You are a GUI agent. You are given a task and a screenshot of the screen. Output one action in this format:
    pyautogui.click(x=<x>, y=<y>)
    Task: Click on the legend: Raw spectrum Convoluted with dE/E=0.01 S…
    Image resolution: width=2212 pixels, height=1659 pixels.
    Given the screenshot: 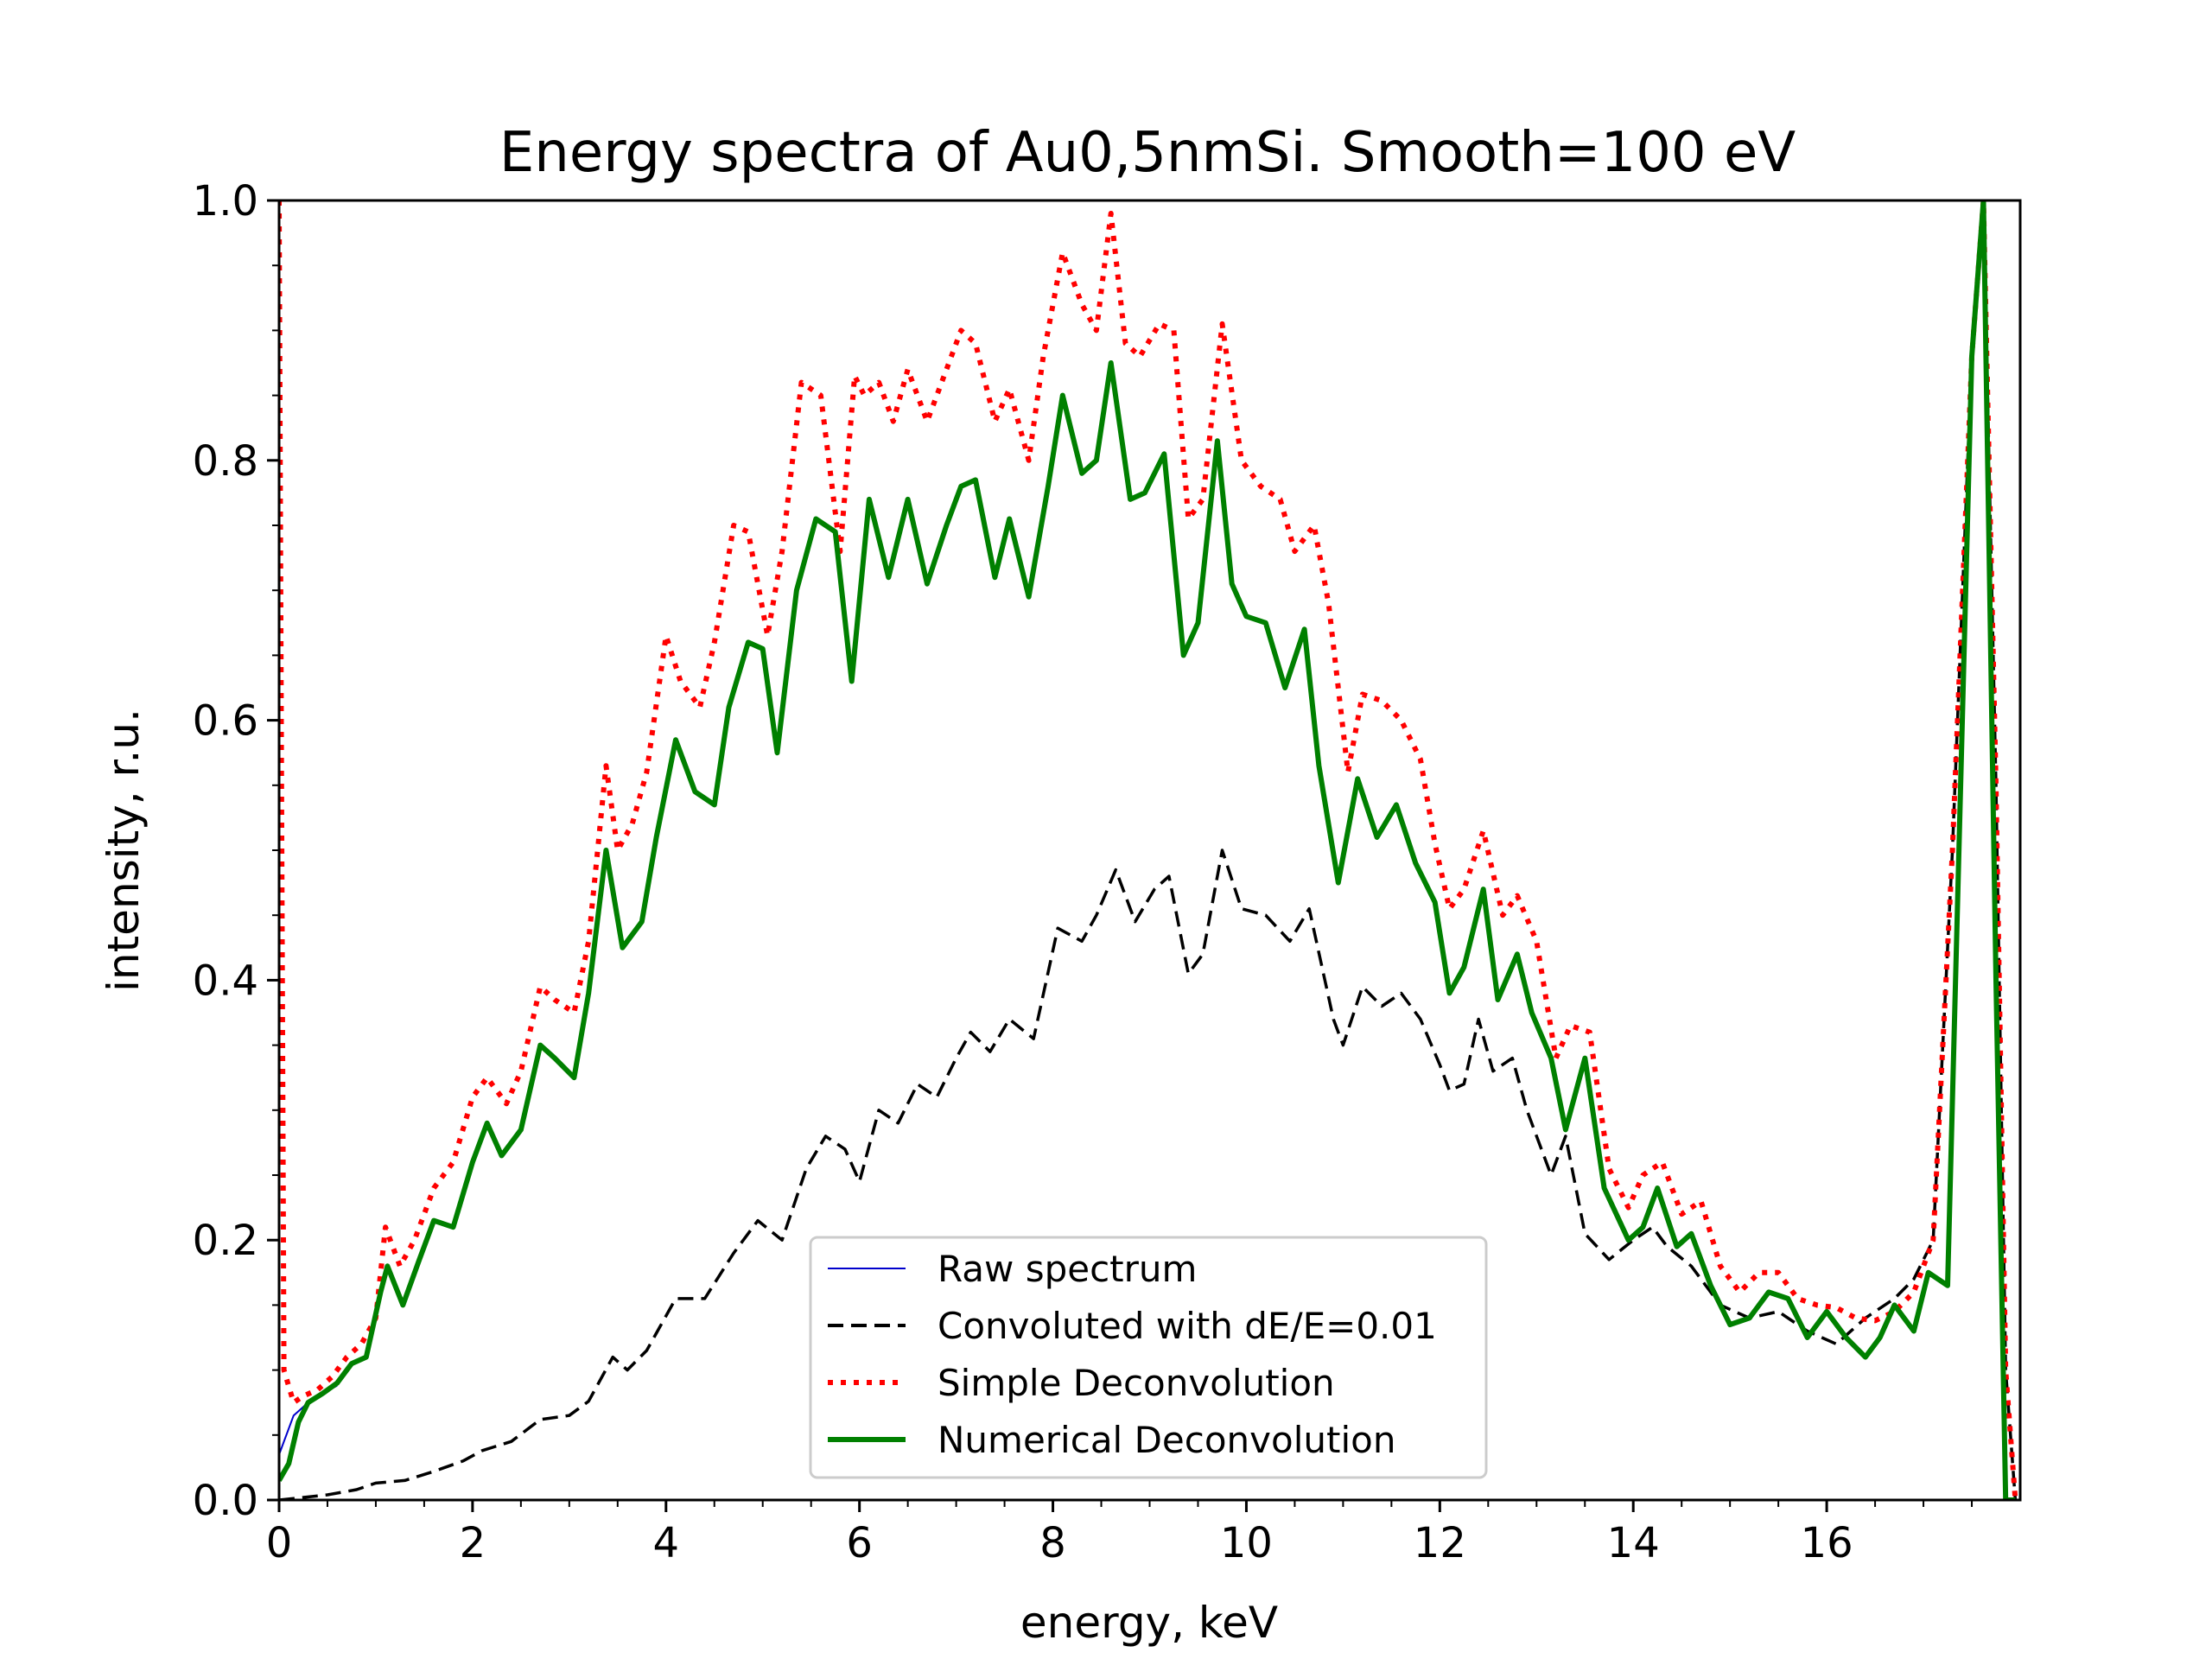 What is the action you would take?
    pyautogui.click(x=1148, y=1357)
    